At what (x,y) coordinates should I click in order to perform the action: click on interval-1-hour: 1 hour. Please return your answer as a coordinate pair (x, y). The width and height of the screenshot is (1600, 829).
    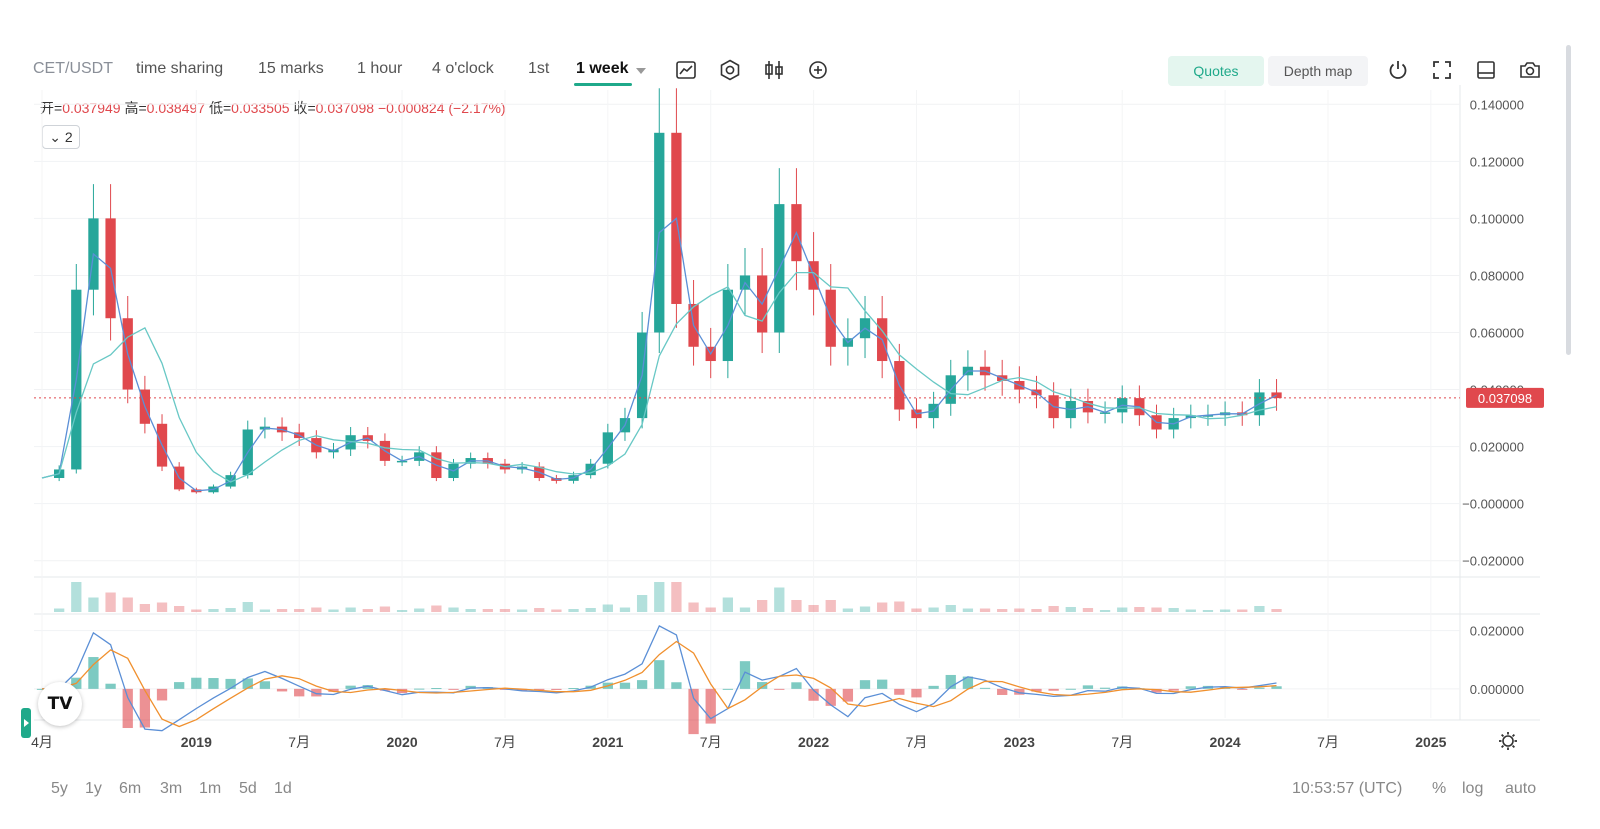
    Looking at the image, I should click on (380, 68).